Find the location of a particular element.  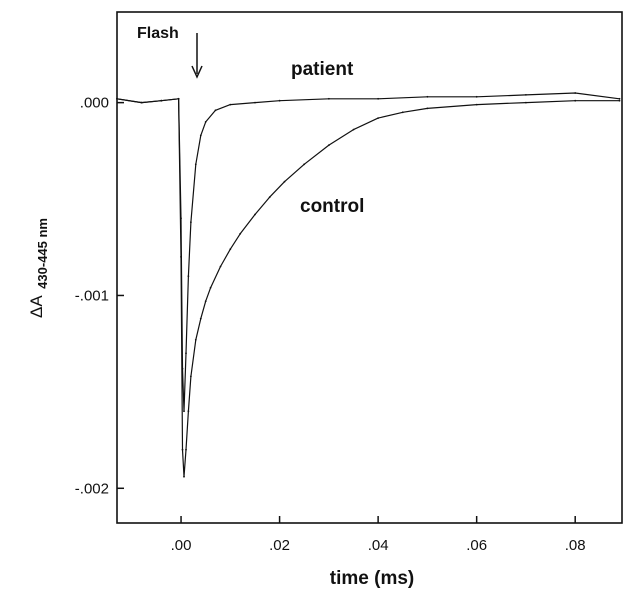

y-tick-label: -.001 is located at coordinates (92, 295).